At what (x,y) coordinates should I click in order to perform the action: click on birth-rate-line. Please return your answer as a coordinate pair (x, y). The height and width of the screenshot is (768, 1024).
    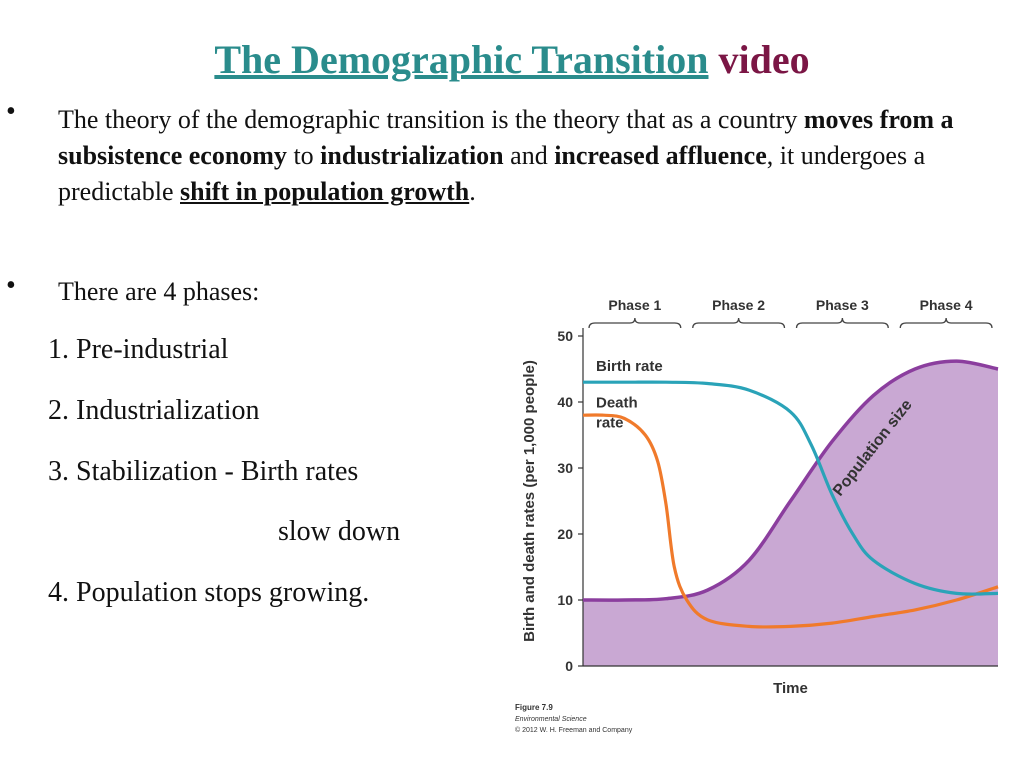
    Looking at the image, I should click on (790, 488).